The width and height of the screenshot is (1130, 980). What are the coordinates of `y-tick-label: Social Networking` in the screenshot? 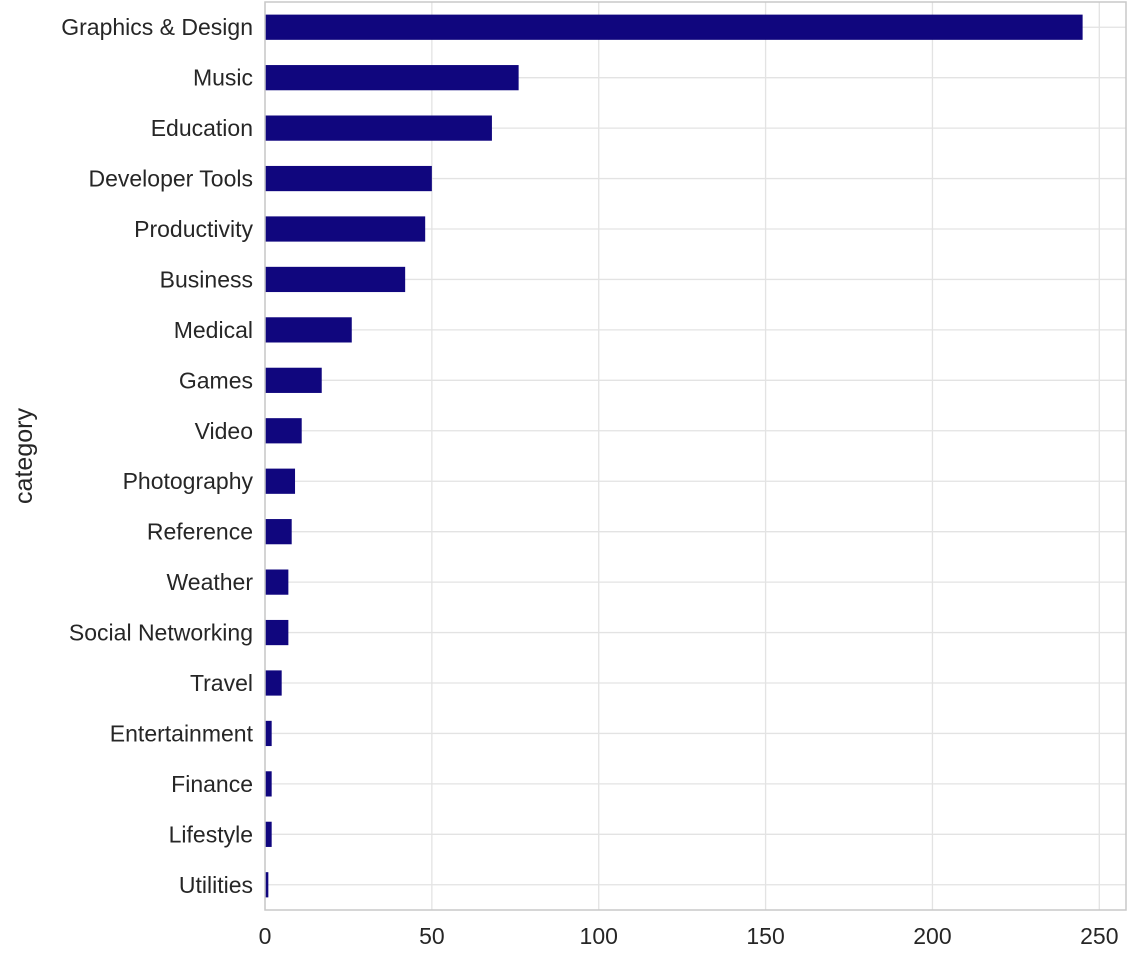 It's located at (161, 633).